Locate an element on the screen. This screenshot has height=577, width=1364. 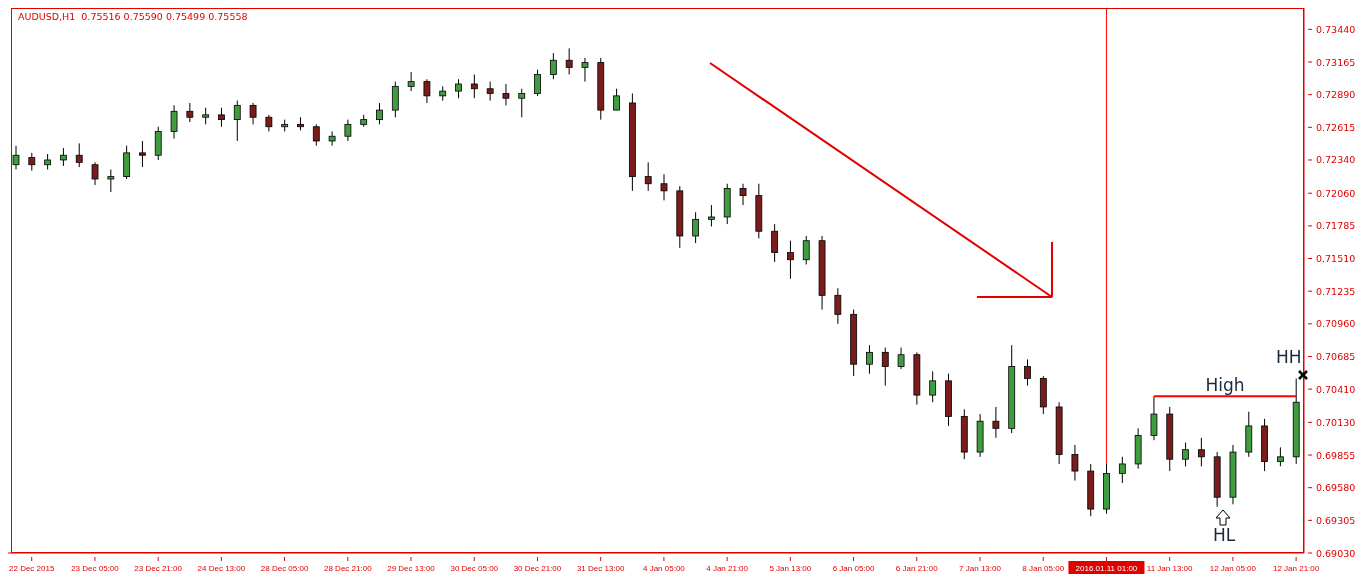
y-tick-label: 0.69580 is located at coordinates (1336, 488).